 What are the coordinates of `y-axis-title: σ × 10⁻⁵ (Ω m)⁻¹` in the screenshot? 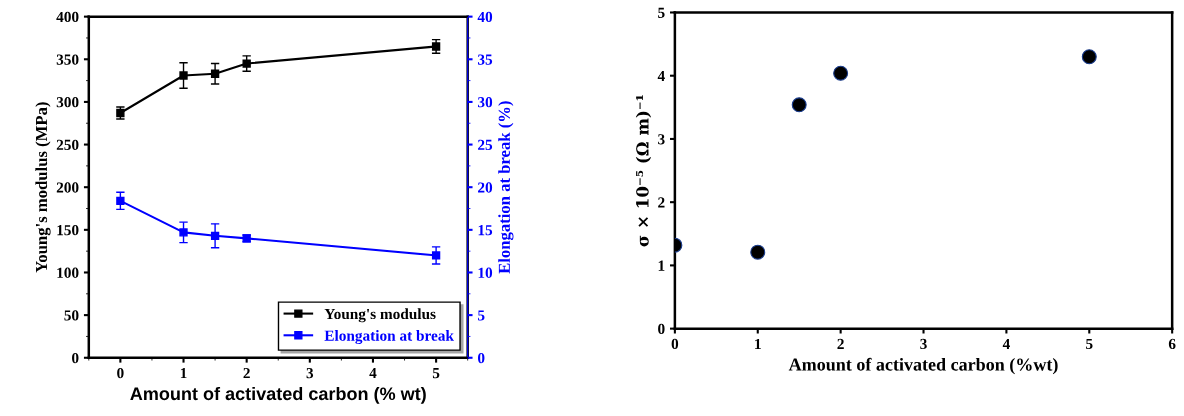 It's located at (643, 171).